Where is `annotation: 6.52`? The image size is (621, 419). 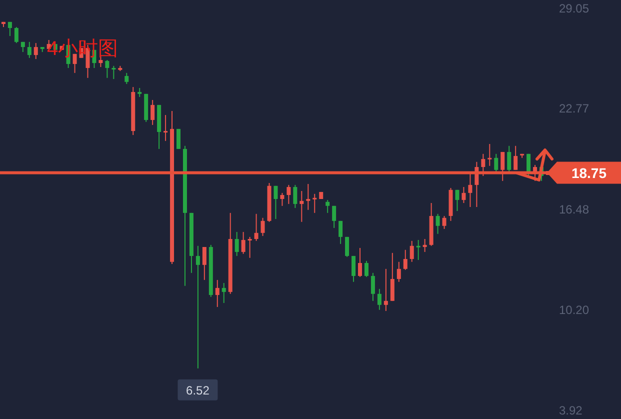
annotation: 6.52 is located at coordinates (198, 390).